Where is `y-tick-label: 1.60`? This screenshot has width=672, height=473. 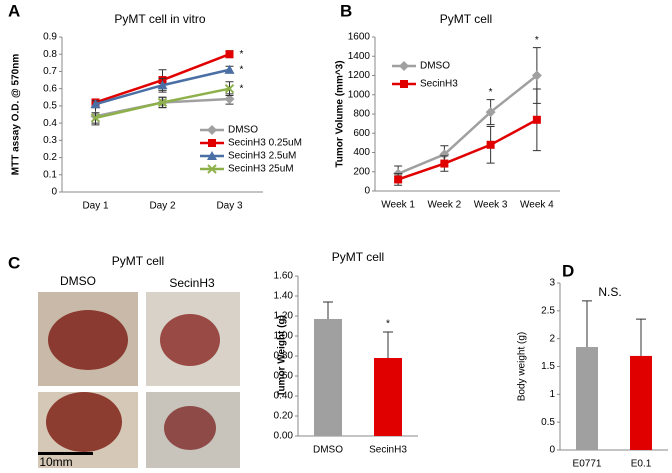 y-tick-label: 1.60 is located at coordinates (284, 276).